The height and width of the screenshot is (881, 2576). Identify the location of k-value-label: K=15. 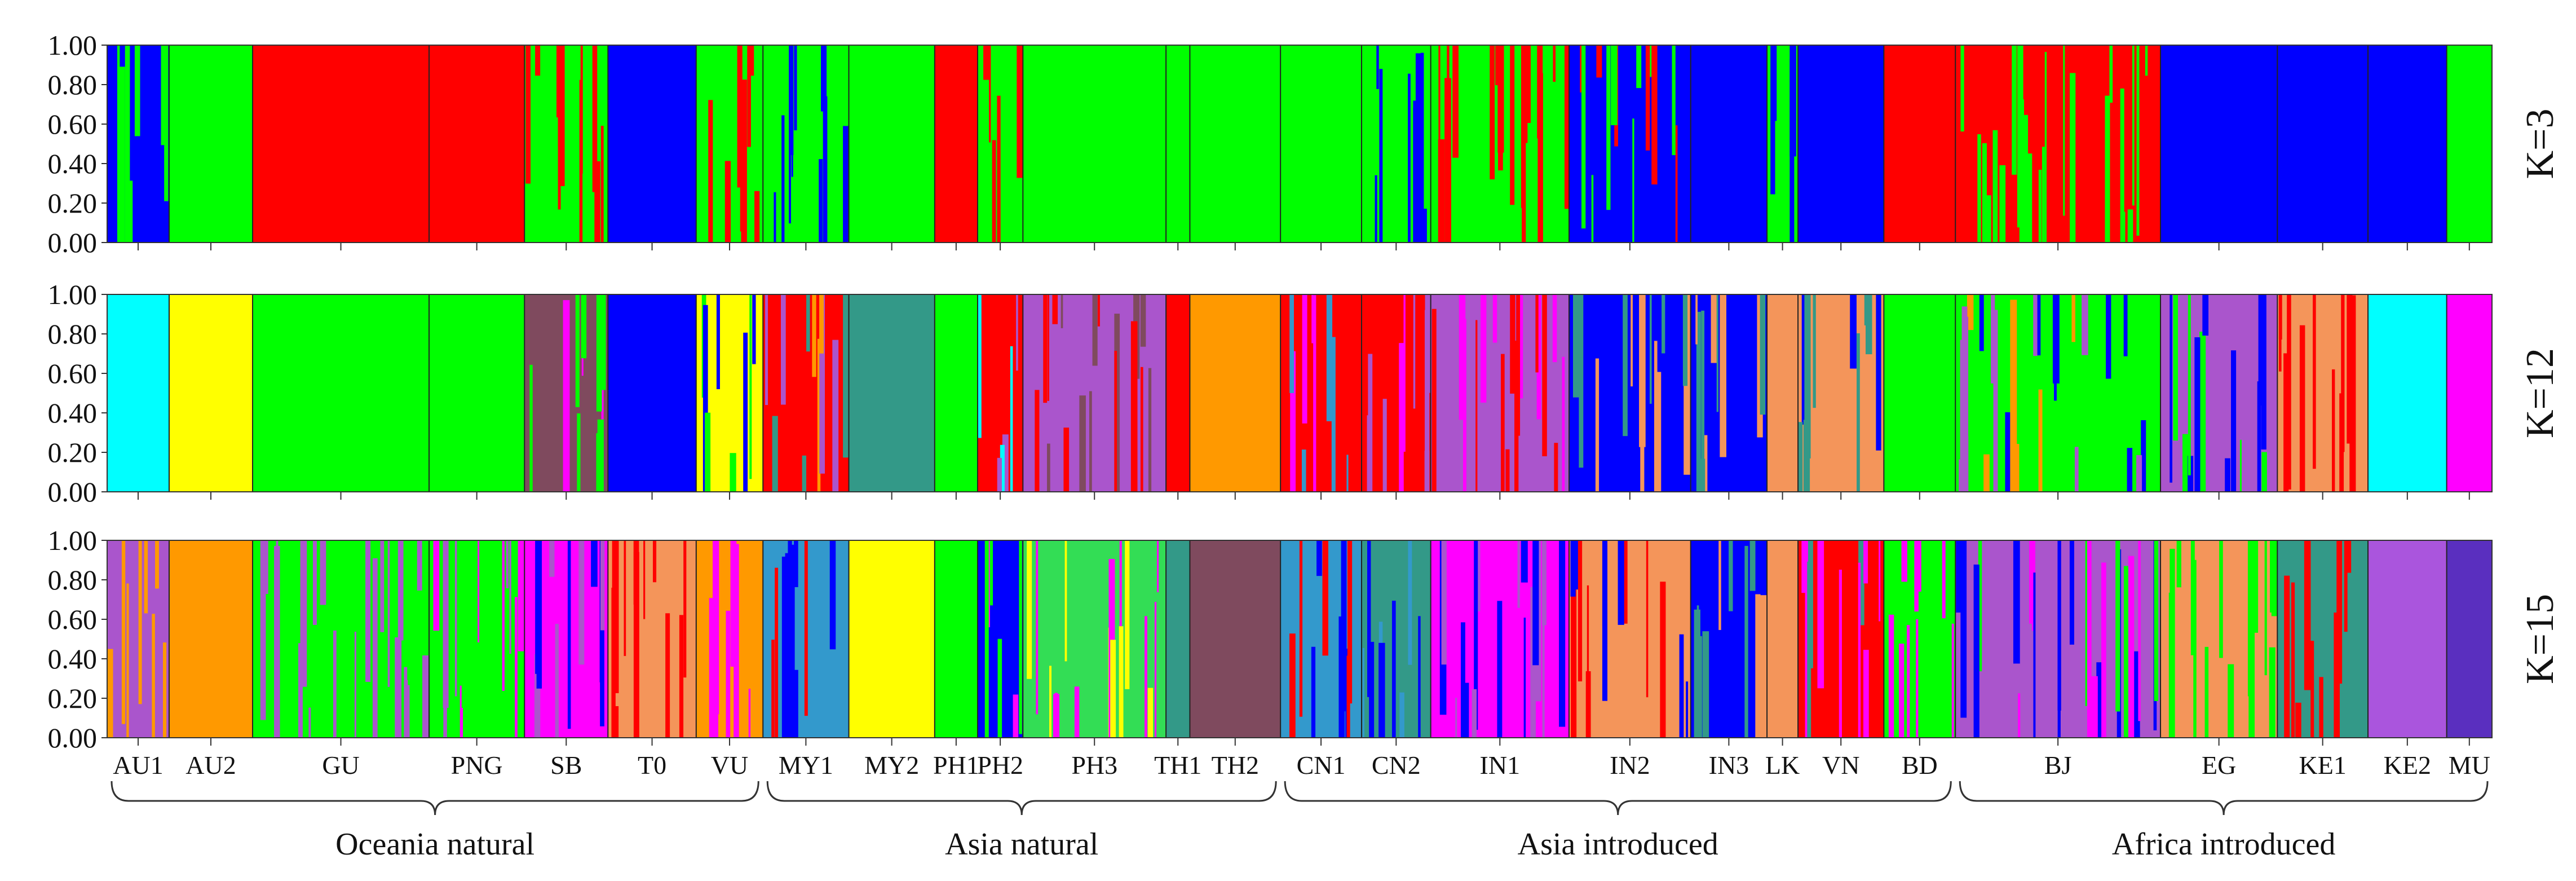
(2540, 639).